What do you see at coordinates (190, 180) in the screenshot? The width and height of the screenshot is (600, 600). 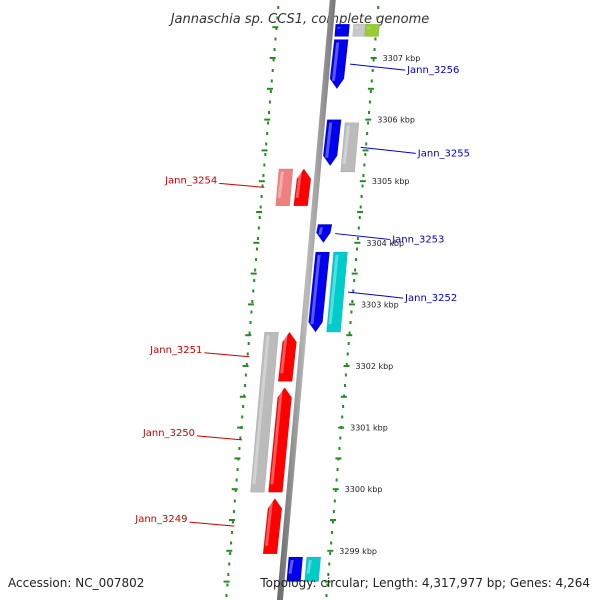 I see `gene-label-Jann_3254: Jann_3254` at bounding box center [190, 180].